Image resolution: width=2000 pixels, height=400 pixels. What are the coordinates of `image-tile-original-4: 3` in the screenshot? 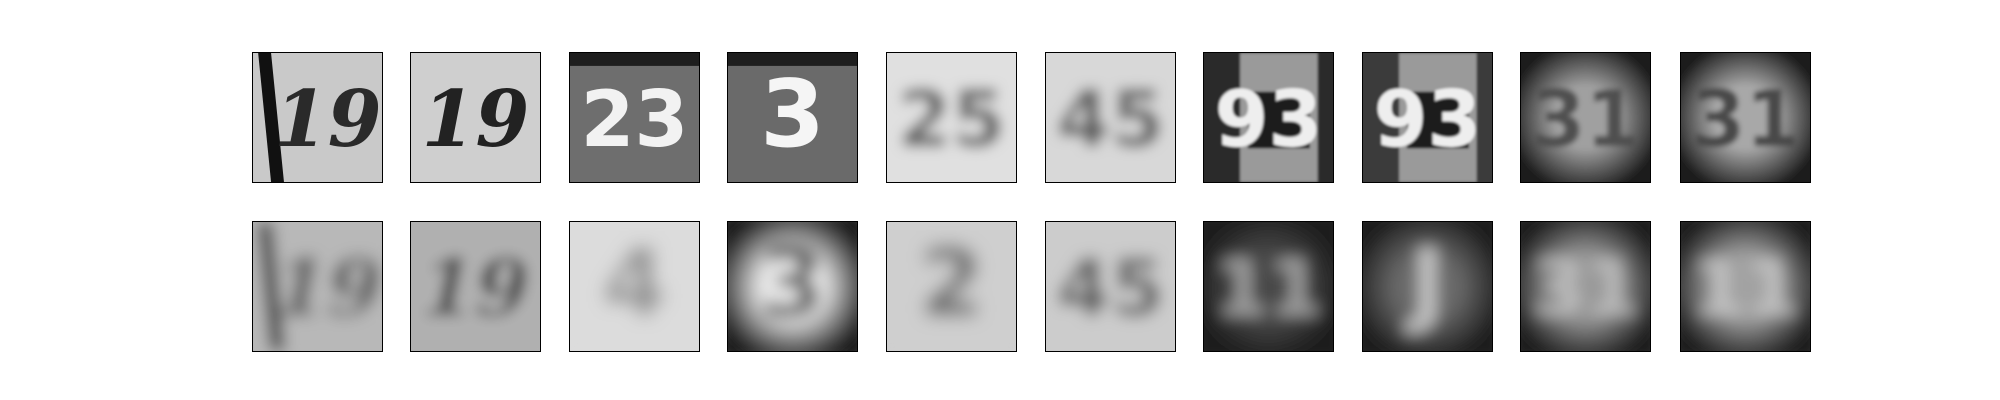 It's located at (792, 117).